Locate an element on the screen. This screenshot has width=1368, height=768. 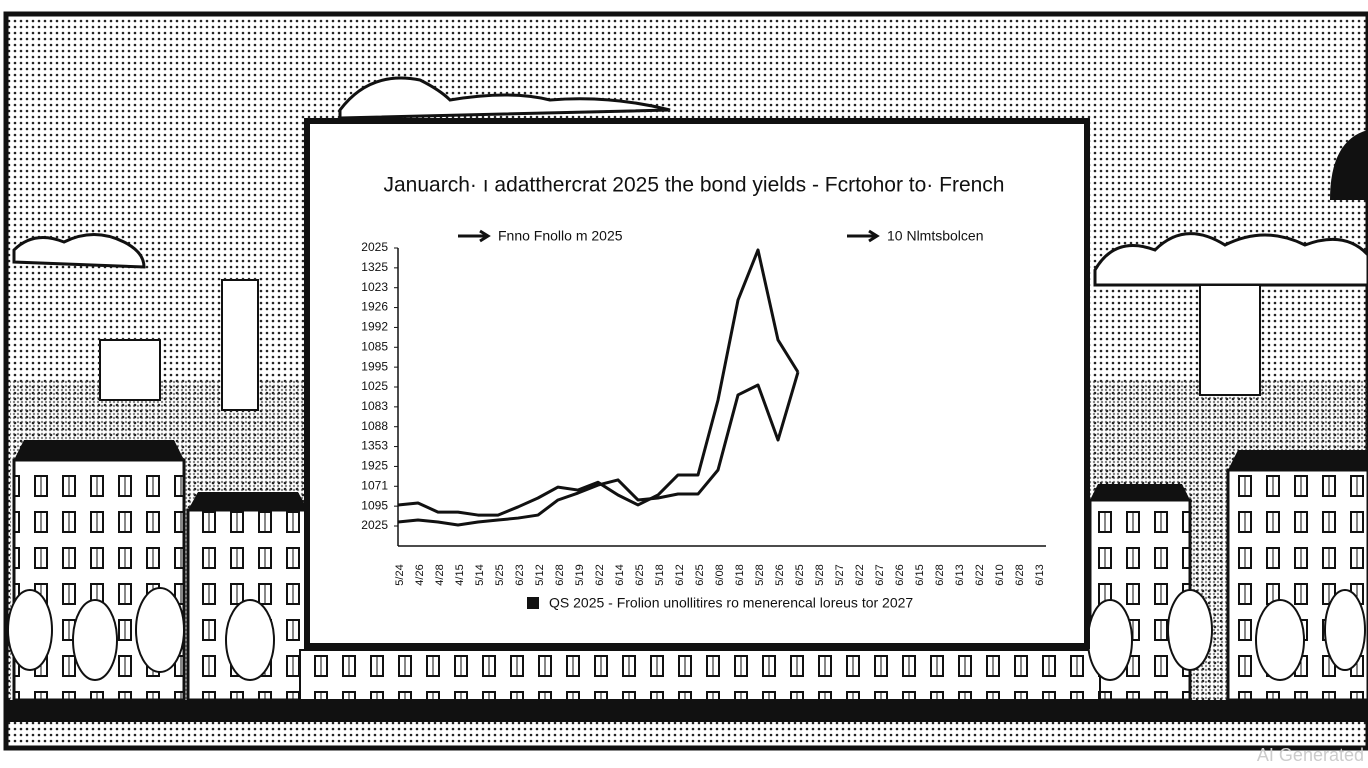
y-tick-label: 1085 is located at coordinates (374, 346).